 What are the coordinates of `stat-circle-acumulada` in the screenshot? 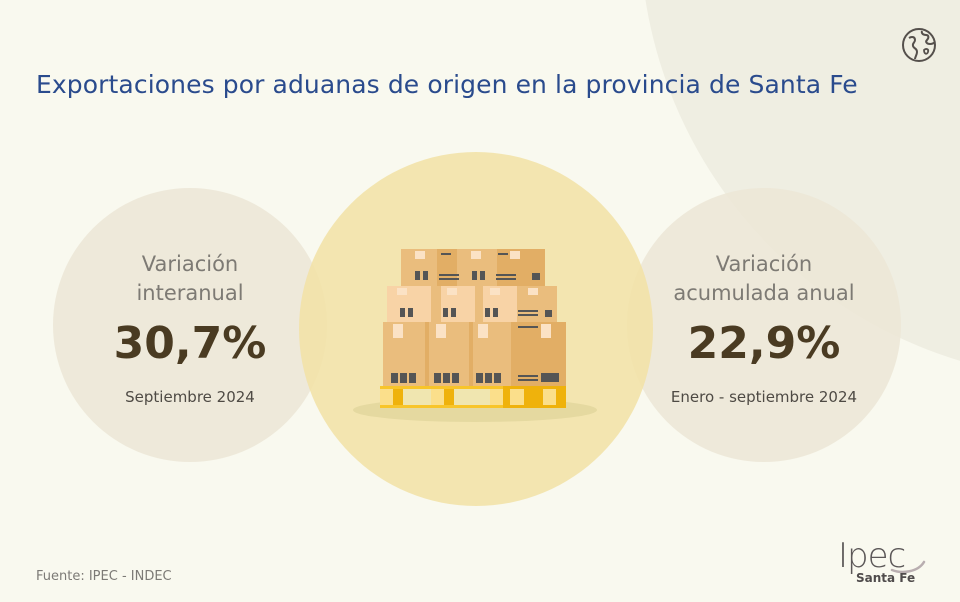 It's located at (764, 325).